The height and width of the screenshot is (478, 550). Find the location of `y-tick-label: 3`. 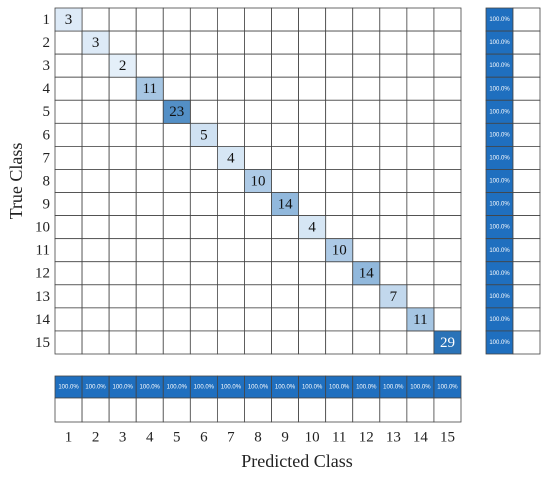

y-tick-label: 3 is located at coordinates (47, 66).